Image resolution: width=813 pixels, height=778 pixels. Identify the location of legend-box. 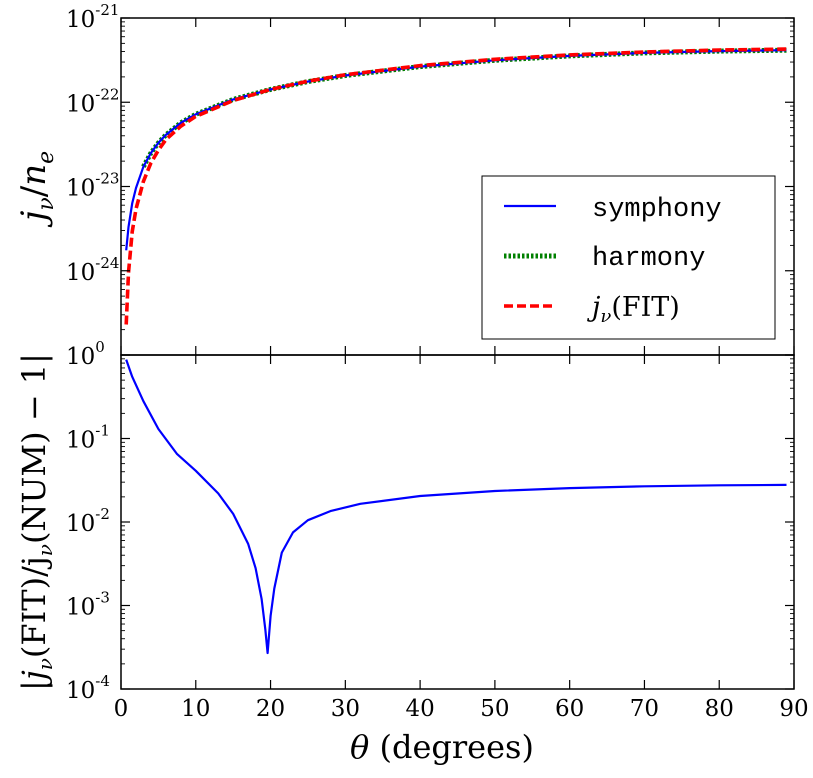
(628, 257).